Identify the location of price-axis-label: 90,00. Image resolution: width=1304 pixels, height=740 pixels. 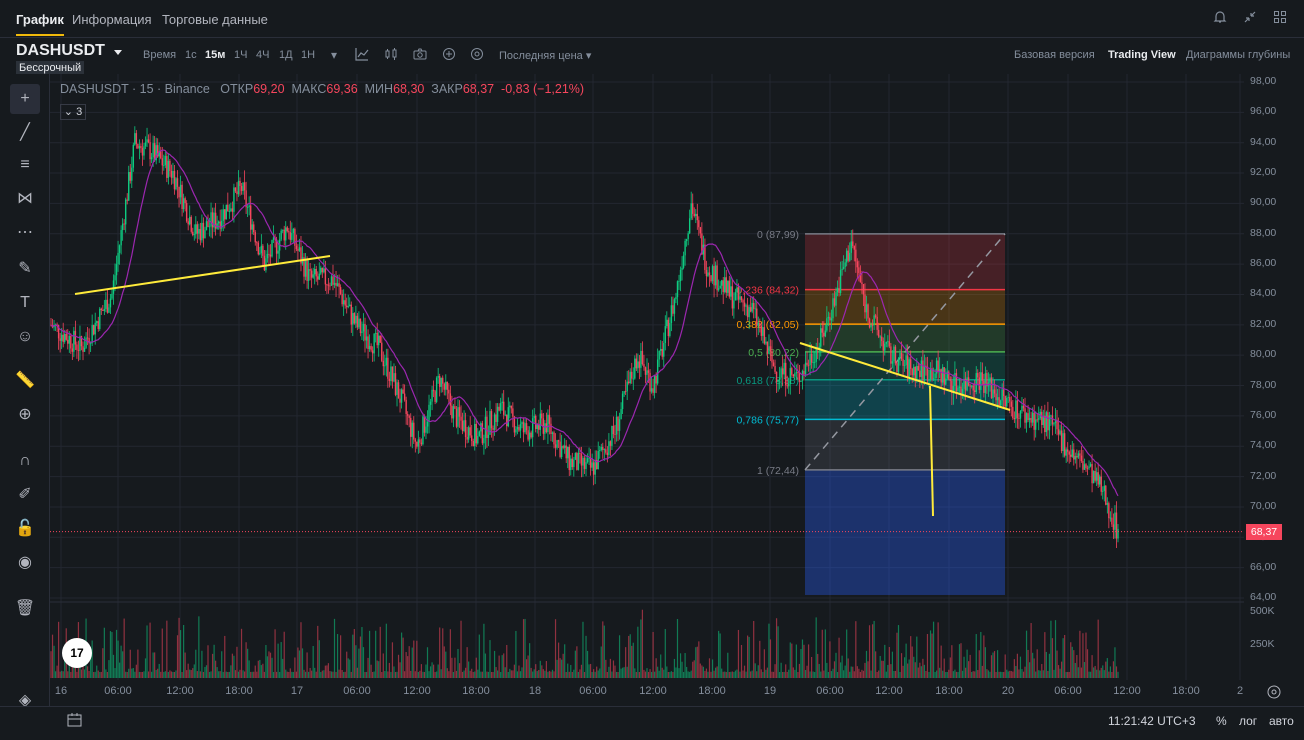
(1263, 202).